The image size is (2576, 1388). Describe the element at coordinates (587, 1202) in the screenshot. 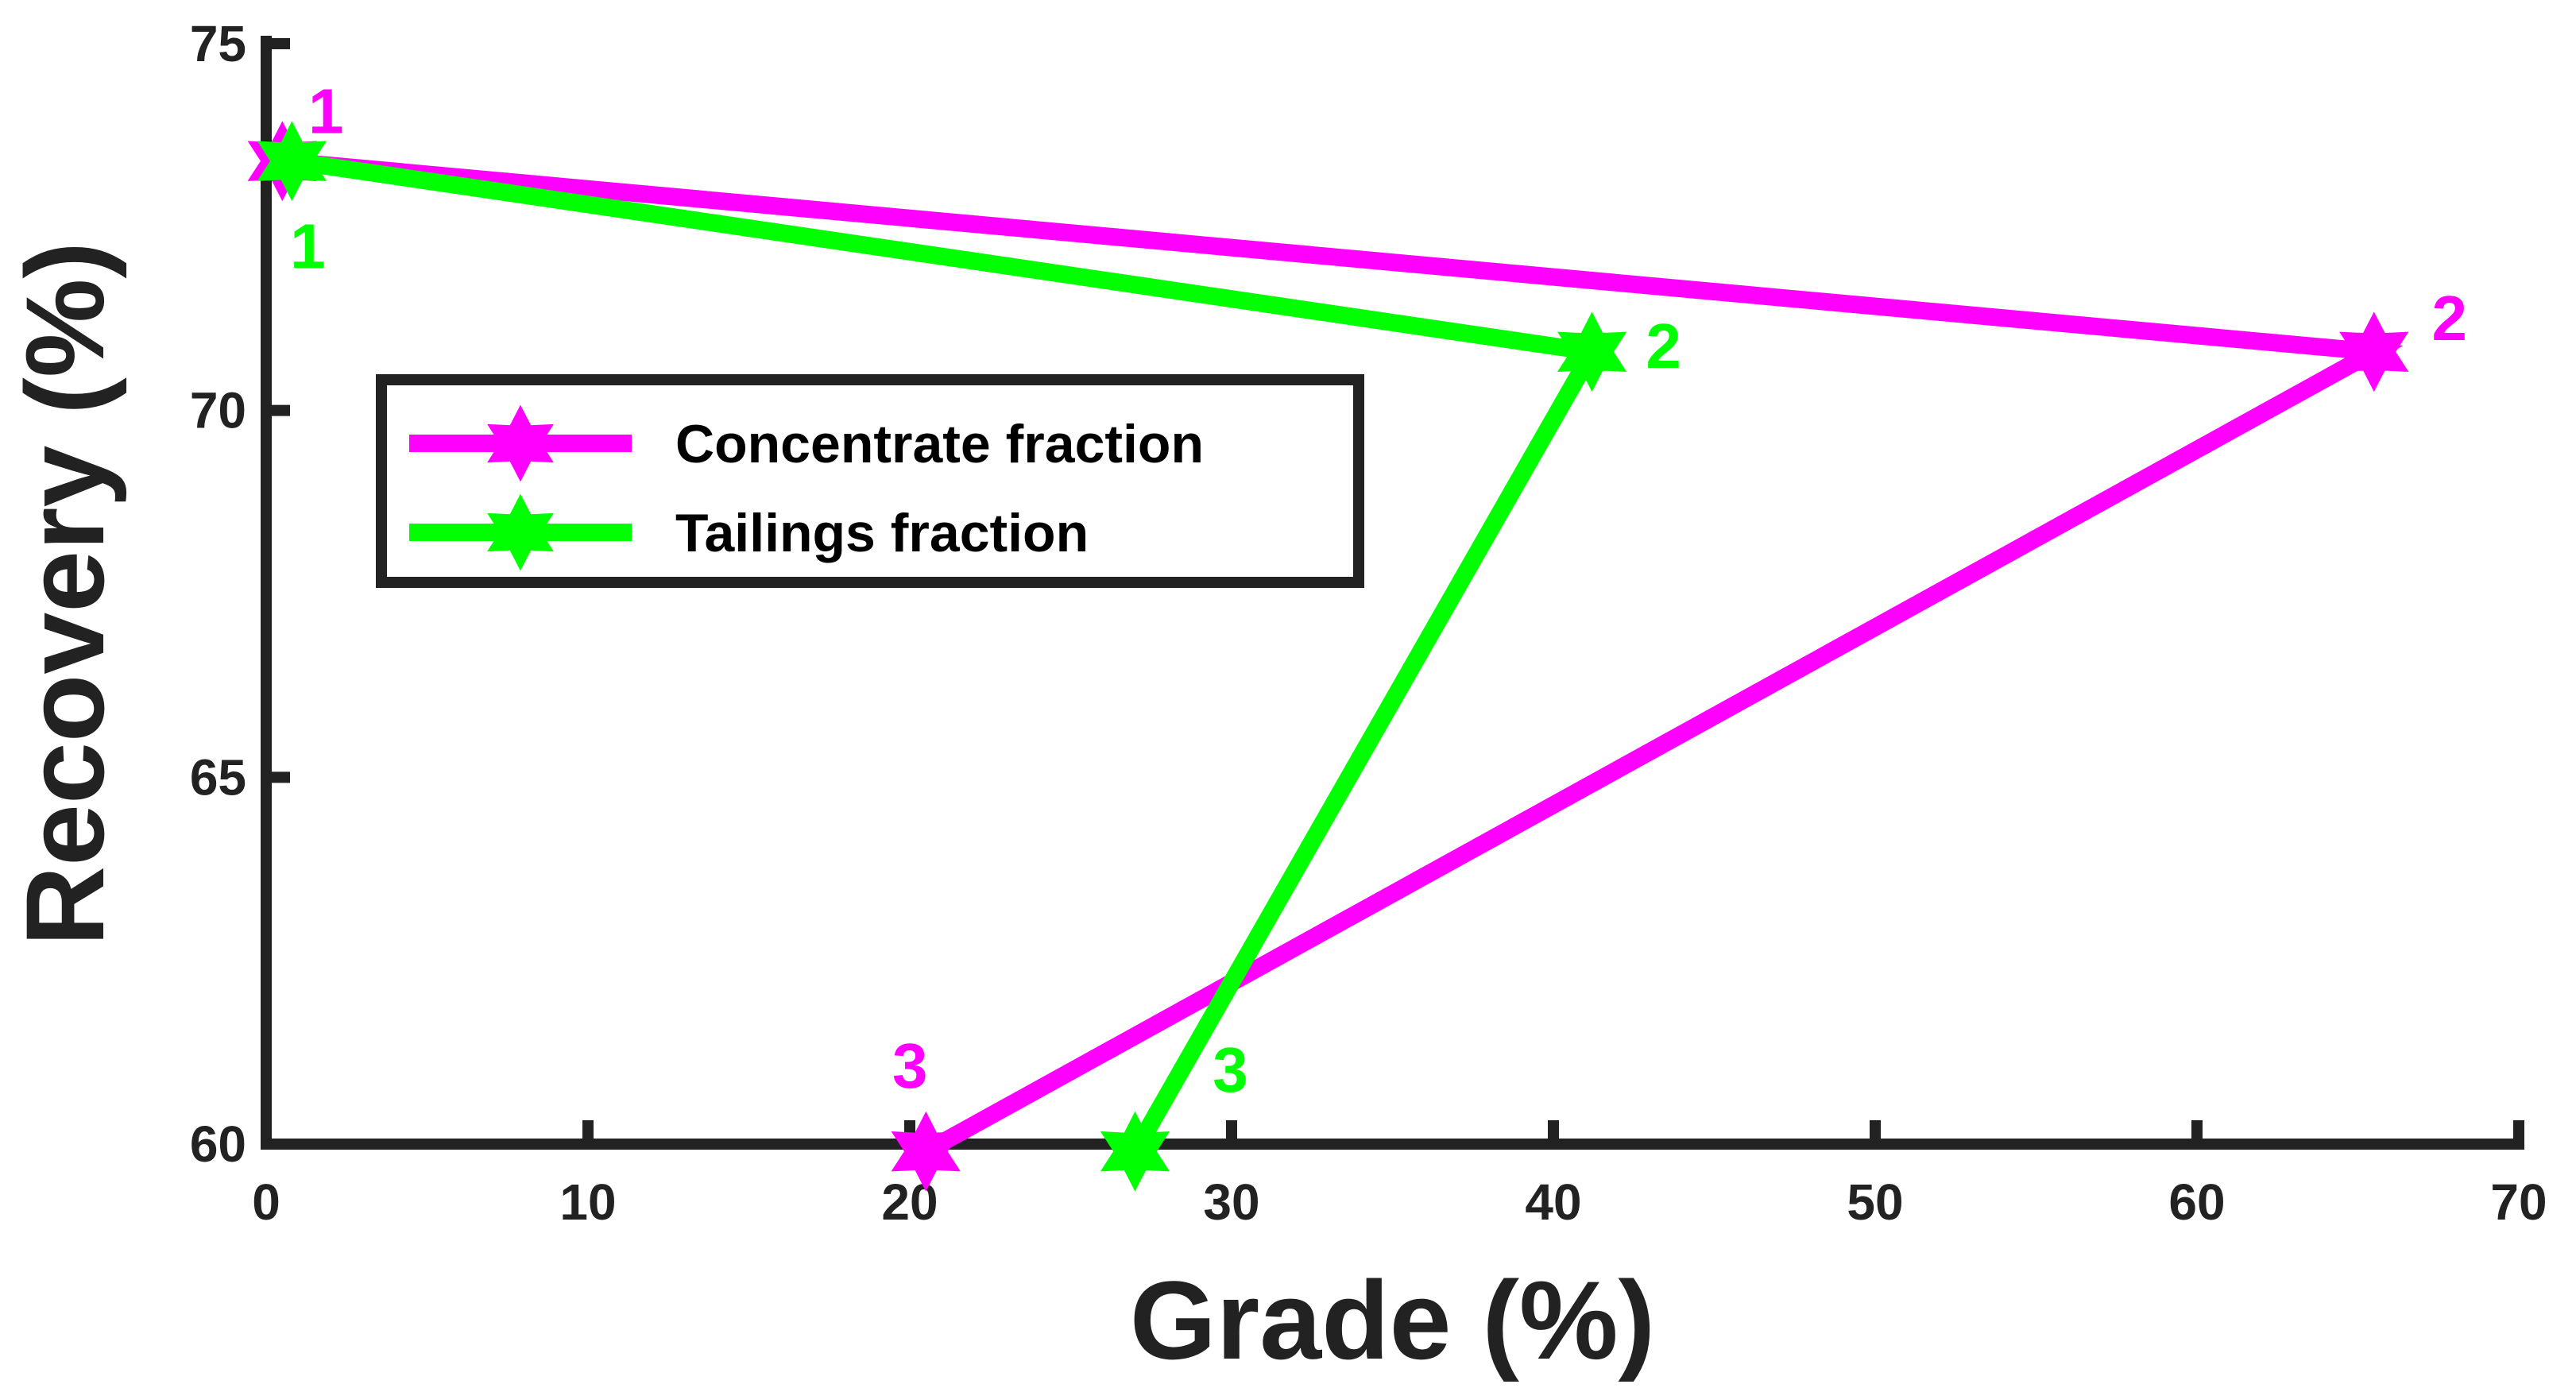

I see `x-tick-label: 10` at that location.